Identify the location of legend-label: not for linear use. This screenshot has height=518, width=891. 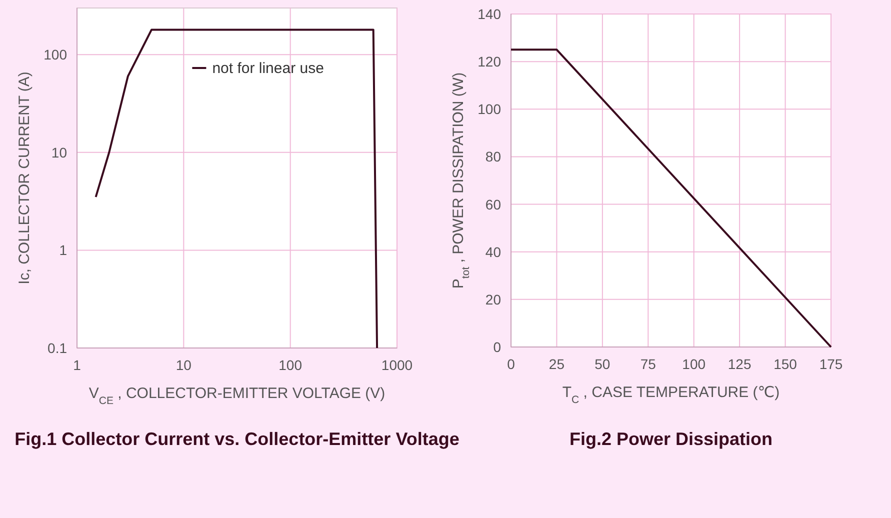
(268, 68).